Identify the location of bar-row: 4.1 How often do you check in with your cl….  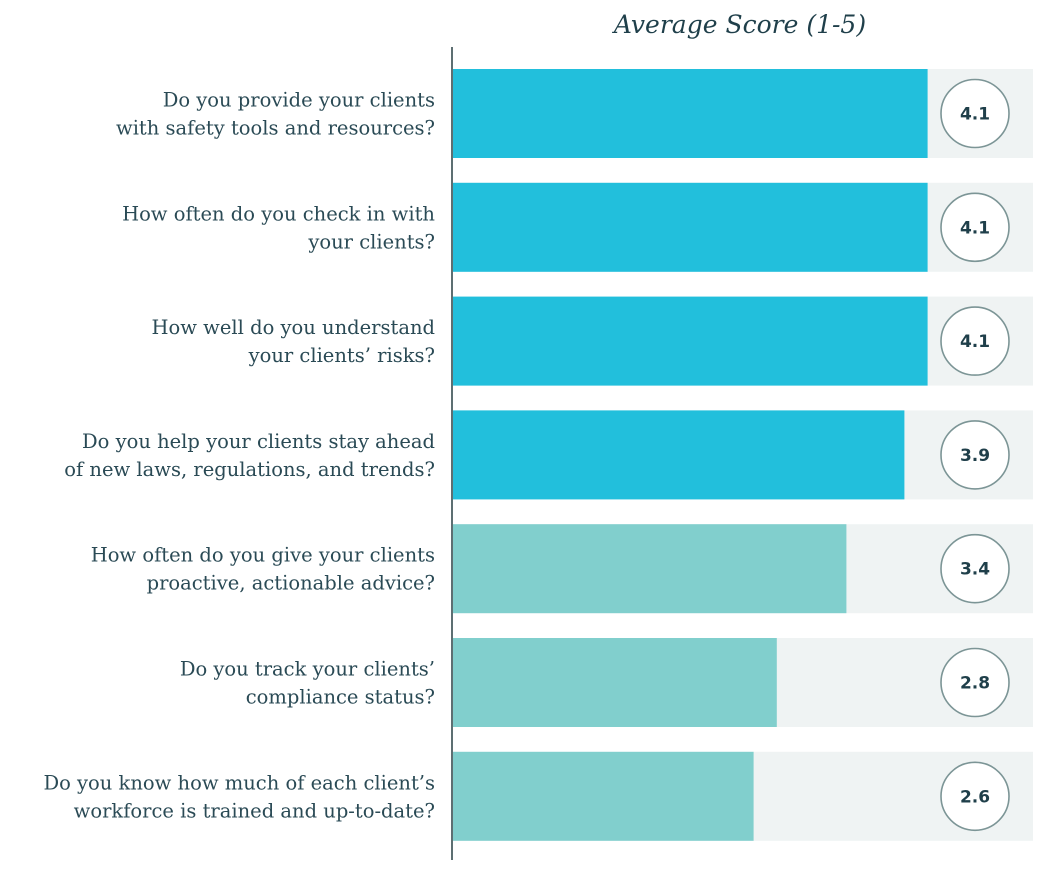
(577, 227).